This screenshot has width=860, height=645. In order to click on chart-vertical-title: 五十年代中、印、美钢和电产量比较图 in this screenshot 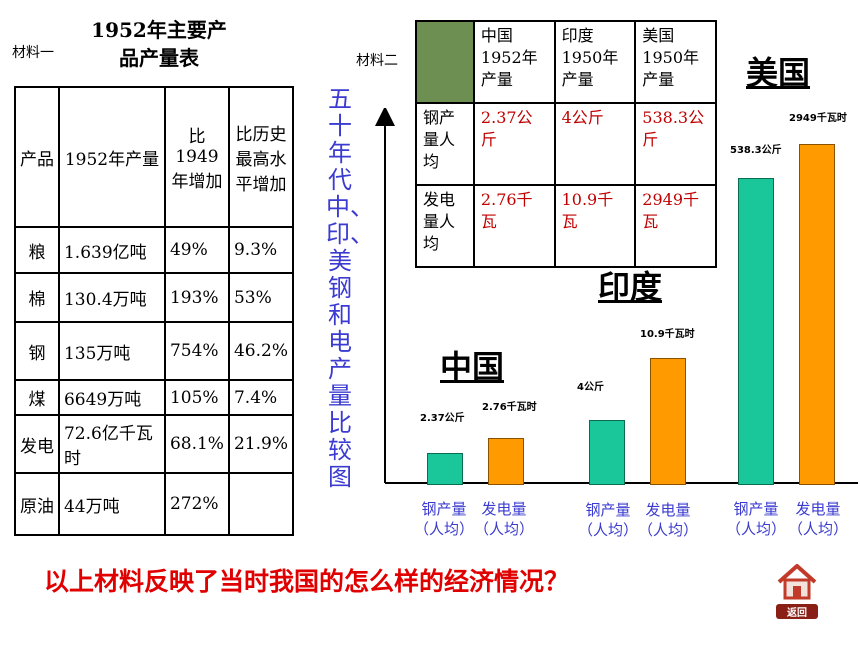, I will do `click(350, 288)`.